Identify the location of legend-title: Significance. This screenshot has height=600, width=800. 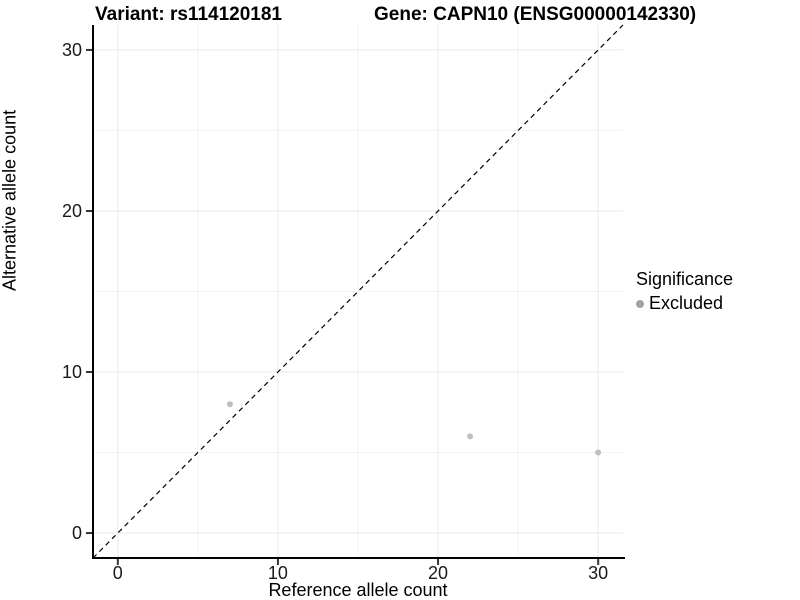
(685, 279).